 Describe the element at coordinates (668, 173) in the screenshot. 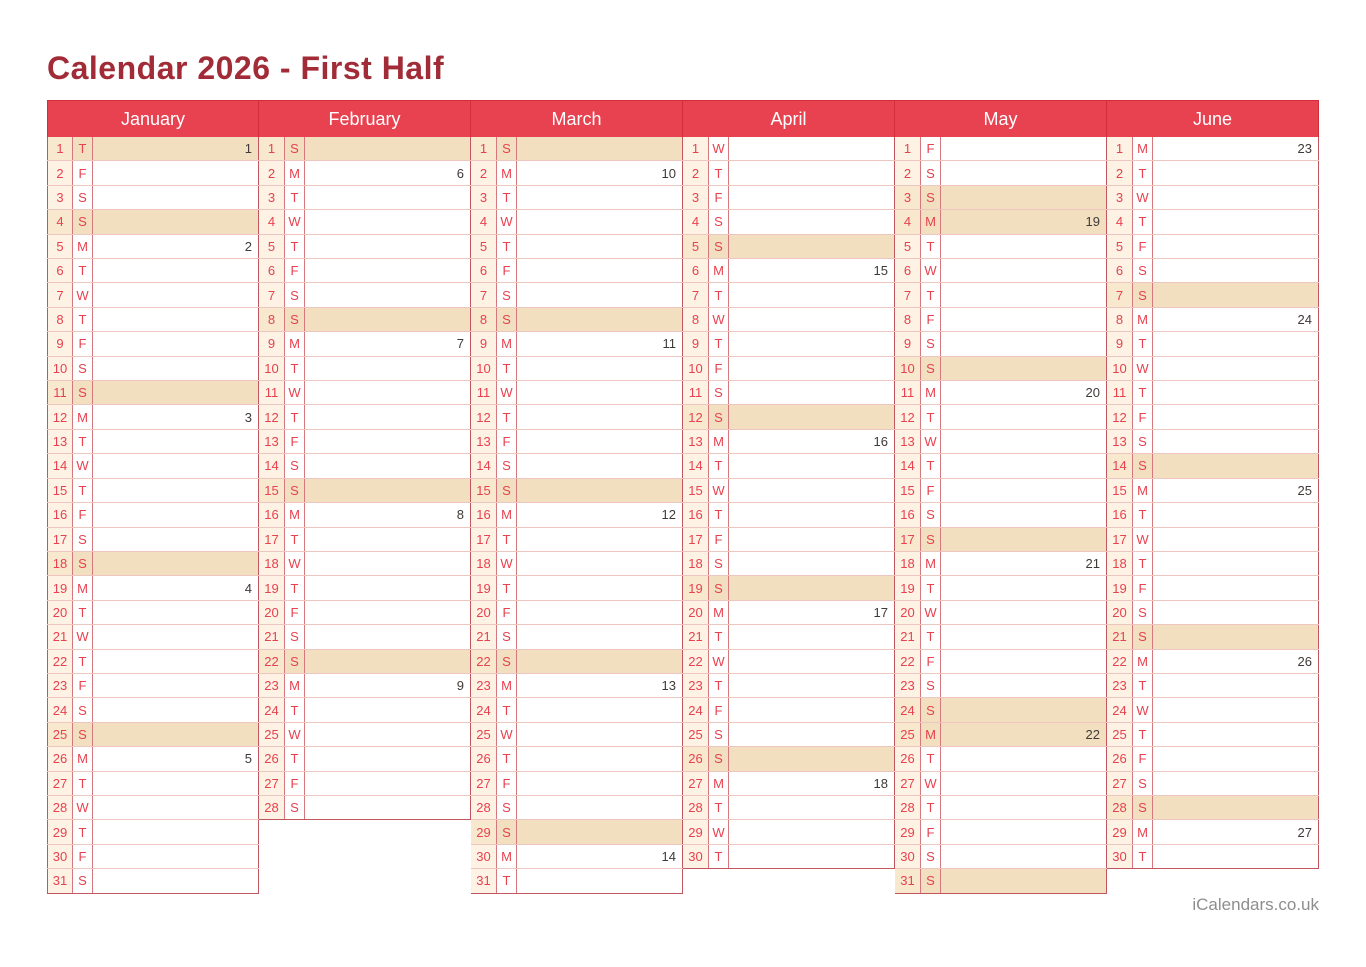

I see `week-number: 10` at that location.